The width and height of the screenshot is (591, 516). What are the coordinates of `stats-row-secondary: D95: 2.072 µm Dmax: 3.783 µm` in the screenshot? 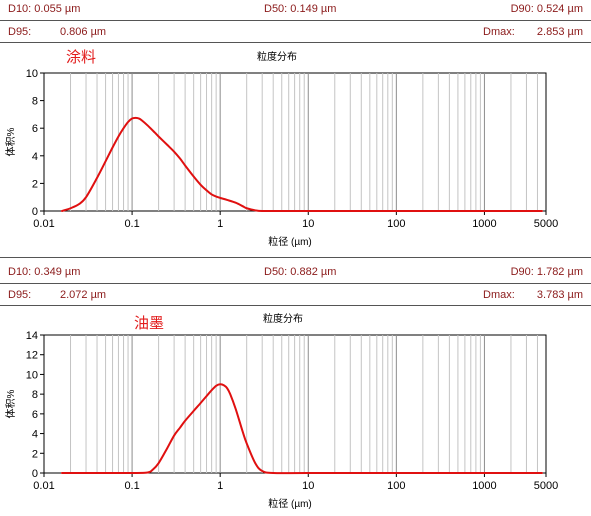 It's located at (295, 295).